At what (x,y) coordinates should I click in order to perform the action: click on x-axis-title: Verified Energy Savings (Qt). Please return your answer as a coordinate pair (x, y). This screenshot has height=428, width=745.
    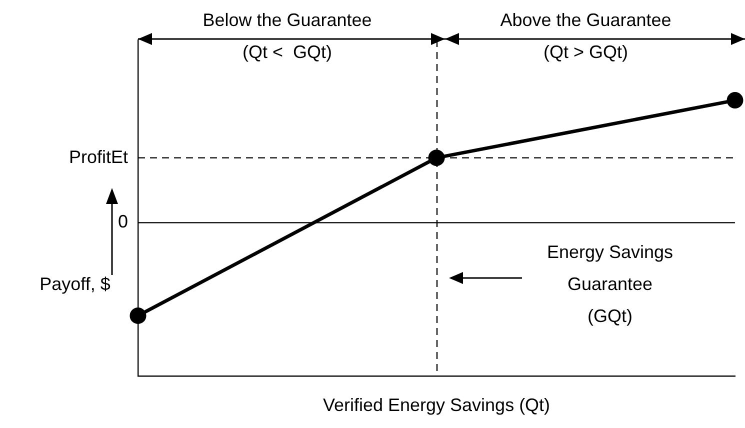
    Looking at the image, I should click on (436, 405).